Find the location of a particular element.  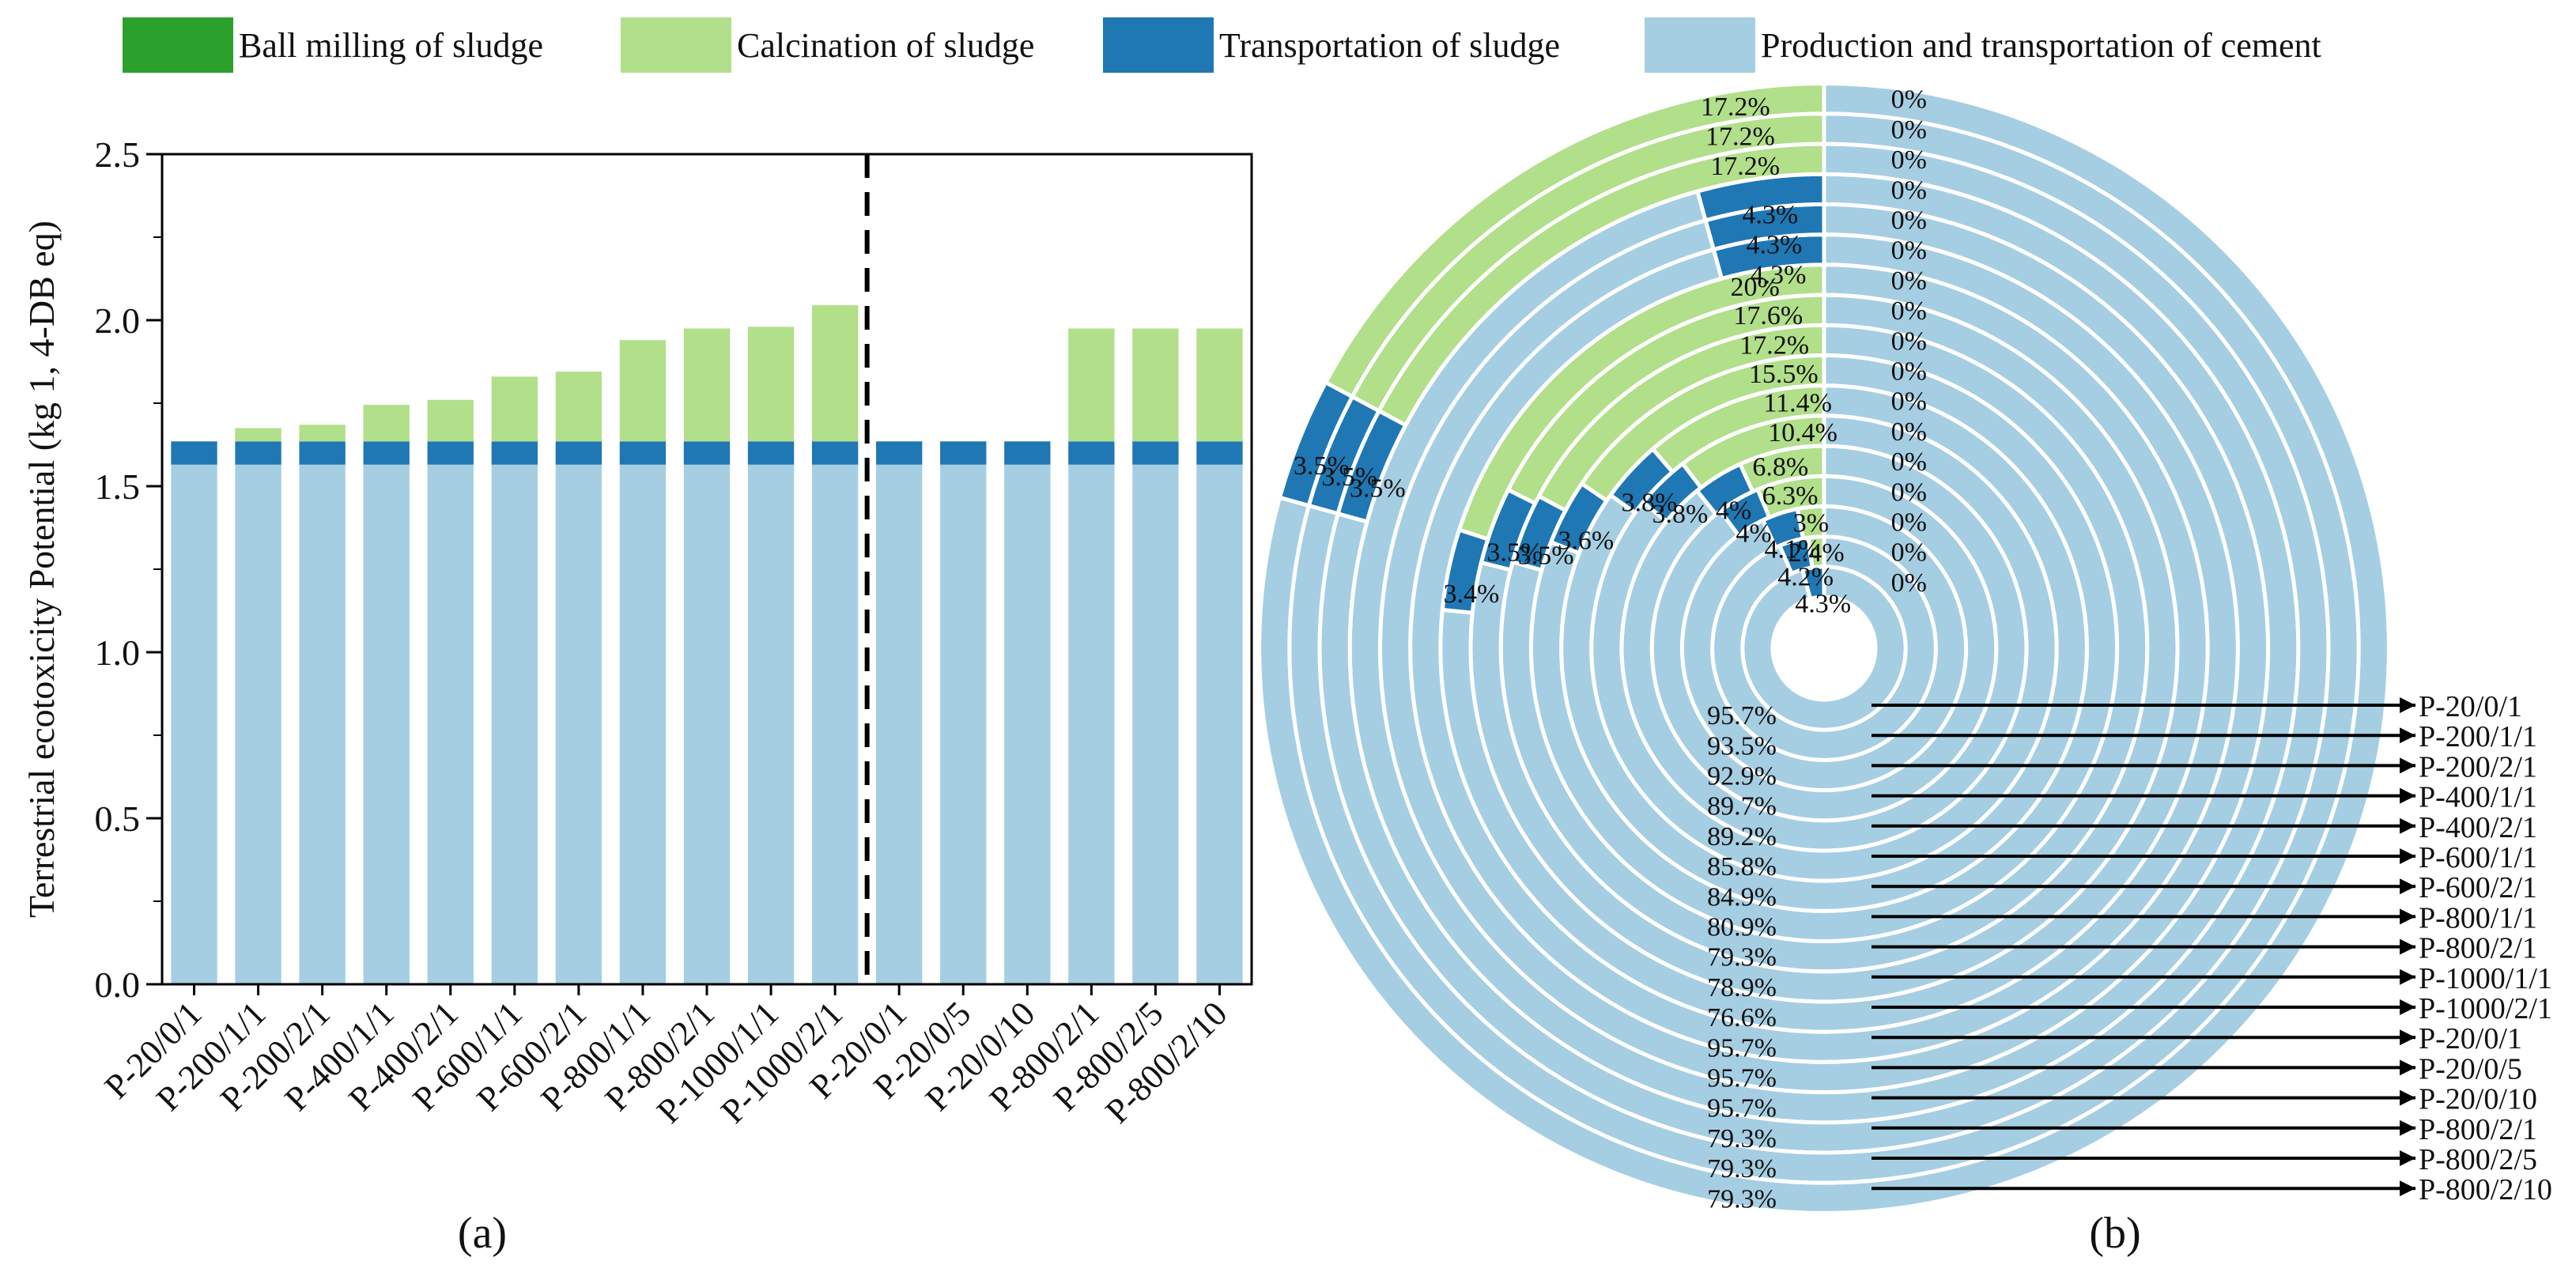

label-calcination: 17.6% is located at coordinates (1768, 315).